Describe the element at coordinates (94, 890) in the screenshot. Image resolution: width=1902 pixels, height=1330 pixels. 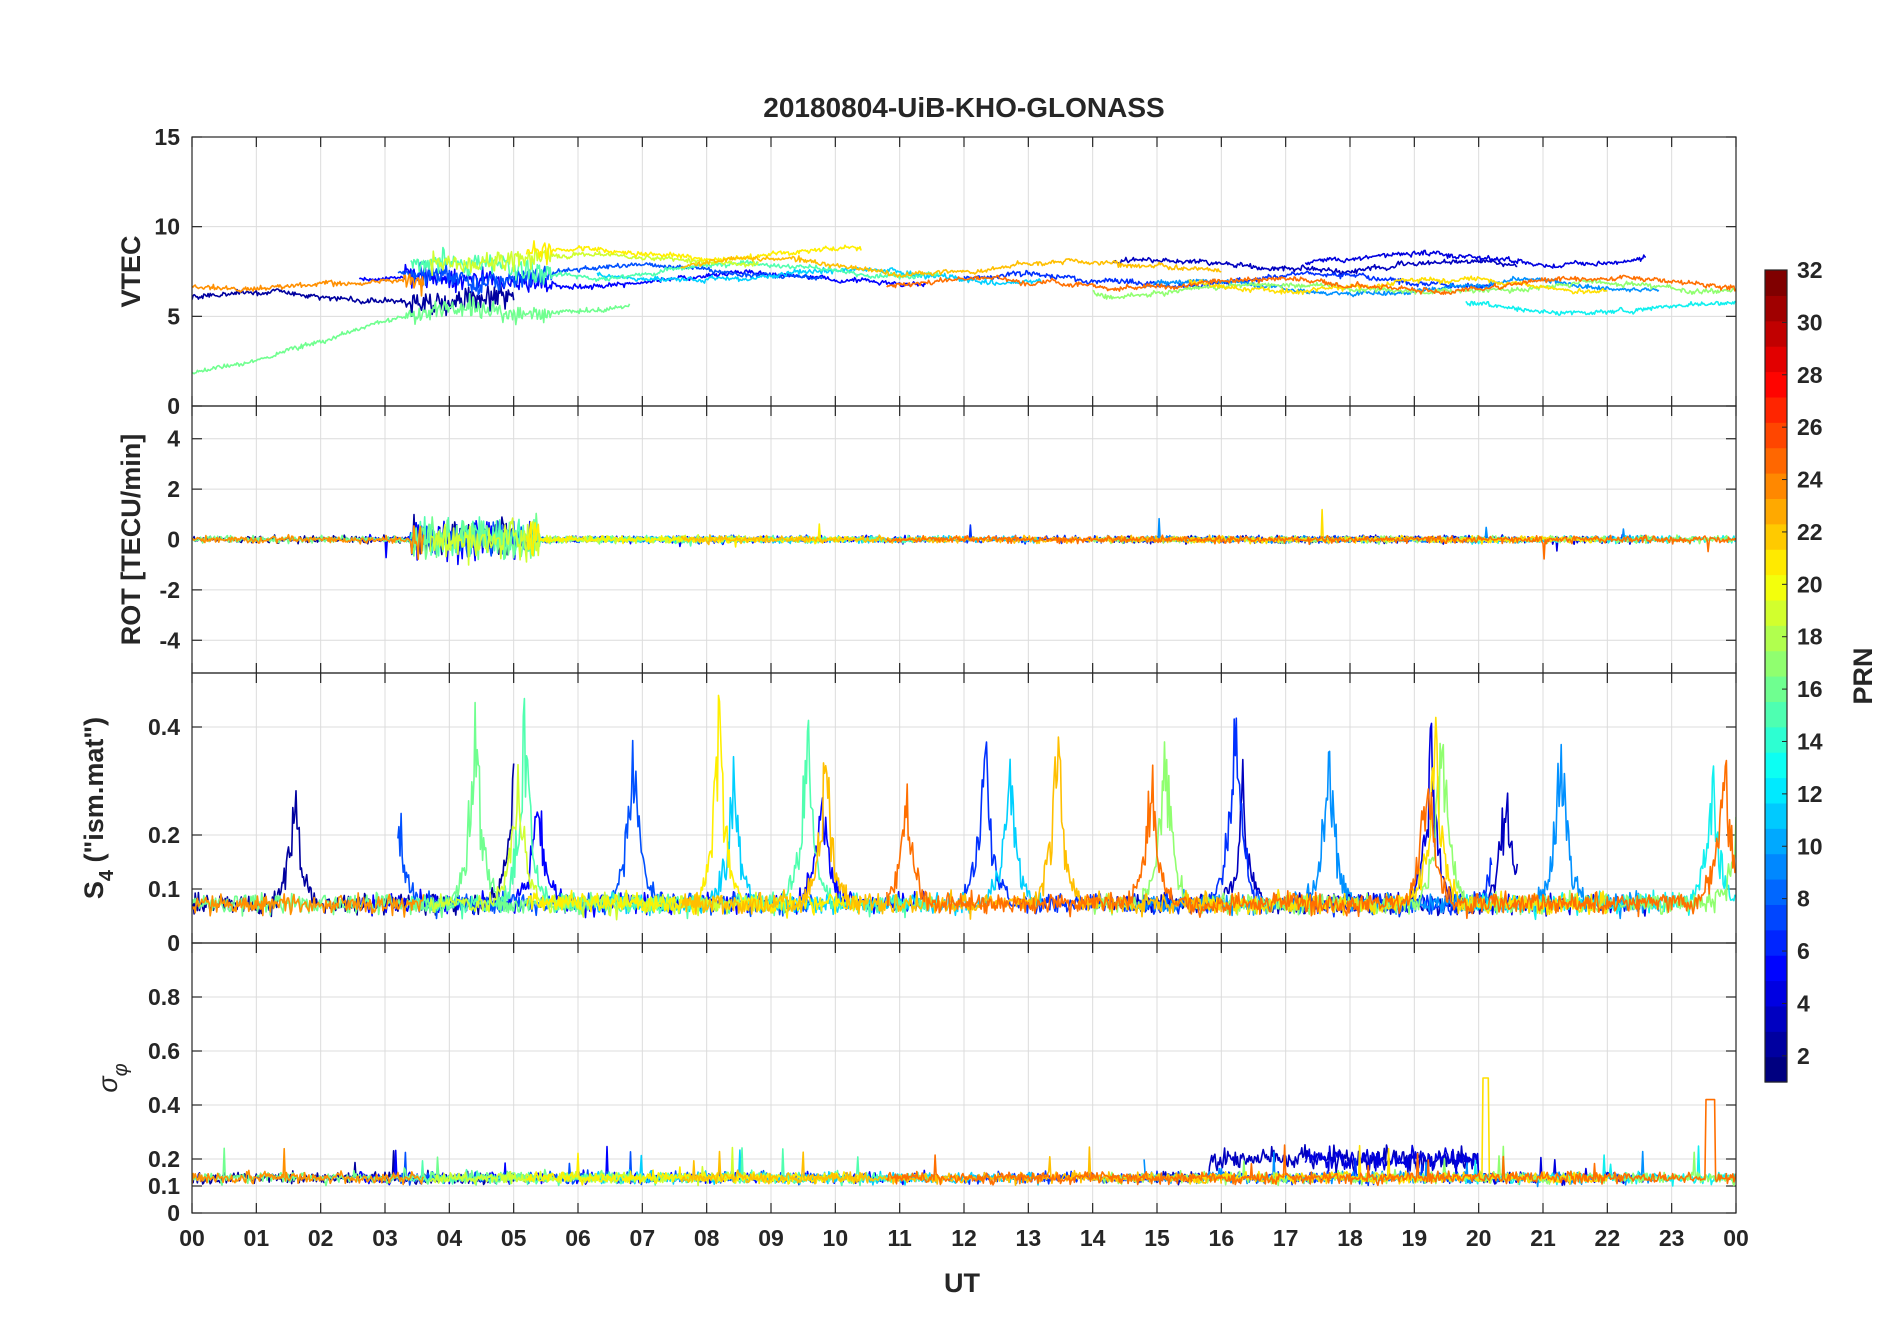
I see `ylabel-main: S` at that location.